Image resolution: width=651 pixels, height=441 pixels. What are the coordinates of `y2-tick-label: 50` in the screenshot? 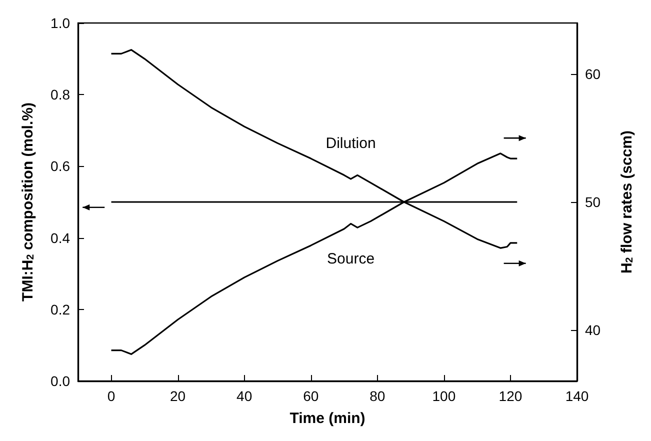 It's located at (593, 202).